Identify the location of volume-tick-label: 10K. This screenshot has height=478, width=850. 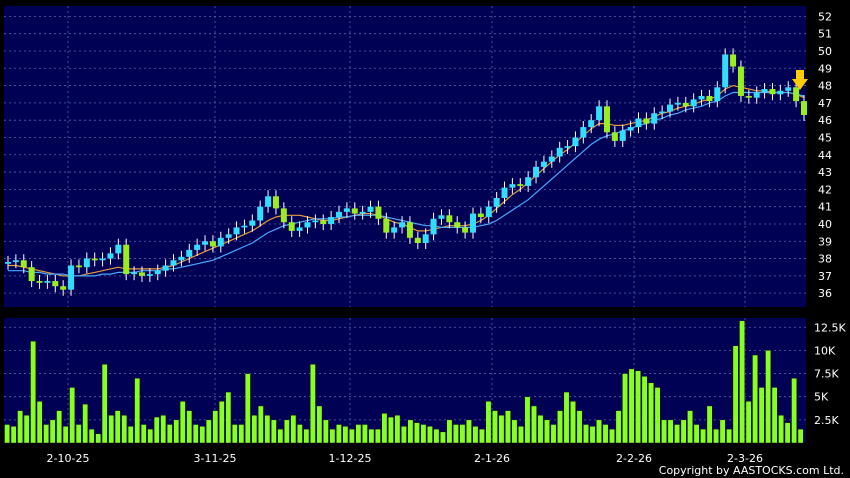
(825, 350).